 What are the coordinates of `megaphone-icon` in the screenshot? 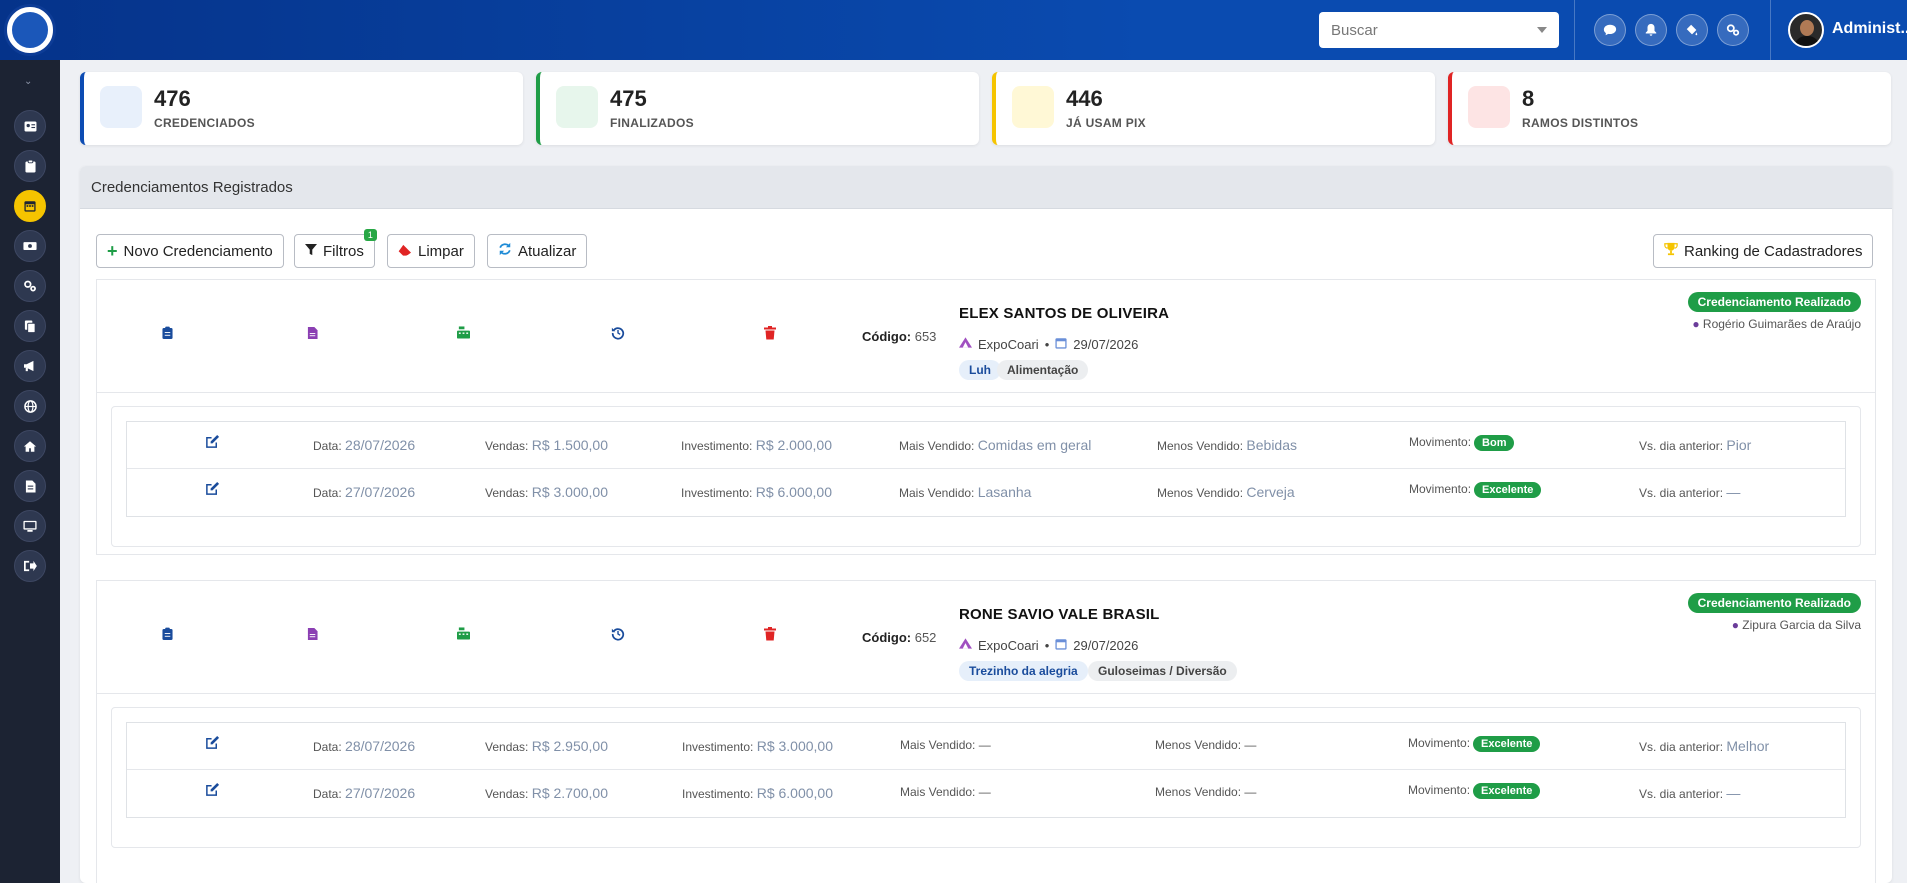 It's located at (30, 366).